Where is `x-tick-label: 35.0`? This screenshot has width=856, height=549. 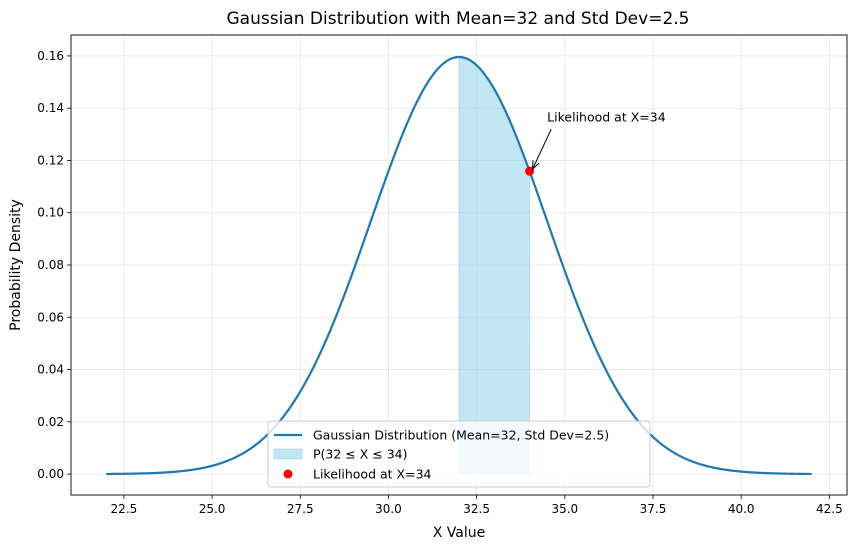 x-tick-label: 35.0 is located at coordinates (564, 509).